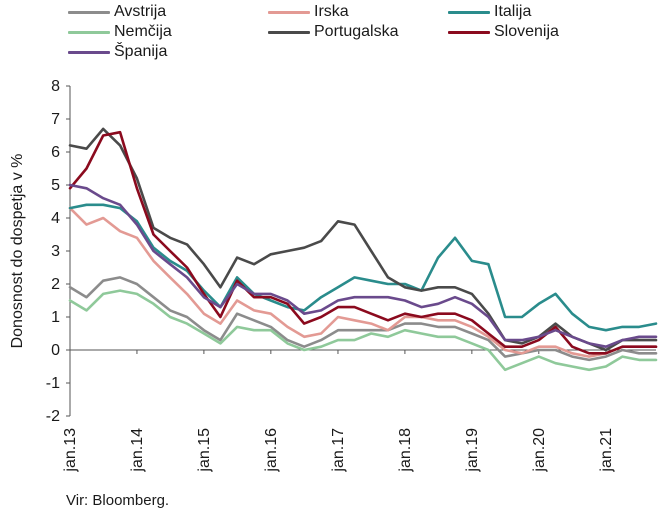  What do you see at coordinates (513, 11) in the screenshot?
I see `legend-label: Italija` at bounding box center [513, 11].